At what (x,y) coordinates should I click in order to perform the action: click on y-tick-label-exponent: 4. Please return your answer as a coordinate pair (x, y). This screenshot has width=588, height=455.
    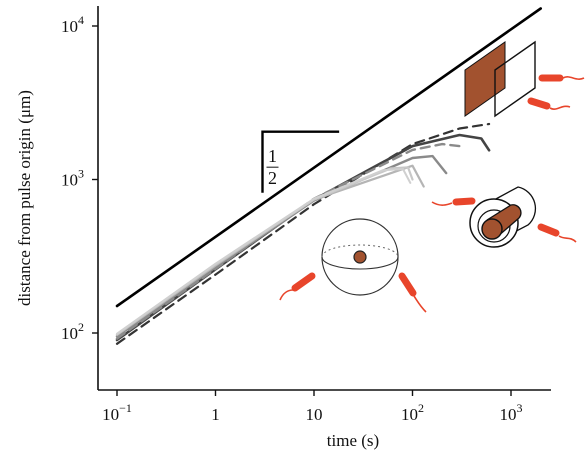
    Looking at the image, I should click on (81, 20).